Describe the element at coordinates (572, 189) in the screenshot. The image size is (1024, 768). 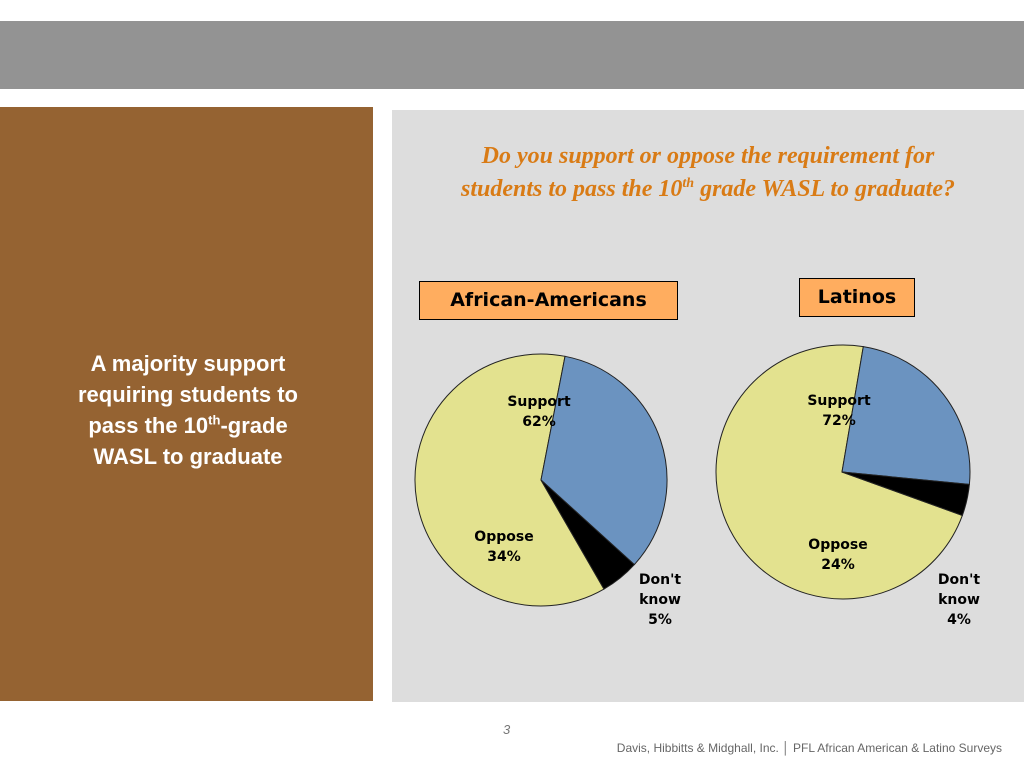
I see `question-line-2-start: students to pass the 10` at that location.